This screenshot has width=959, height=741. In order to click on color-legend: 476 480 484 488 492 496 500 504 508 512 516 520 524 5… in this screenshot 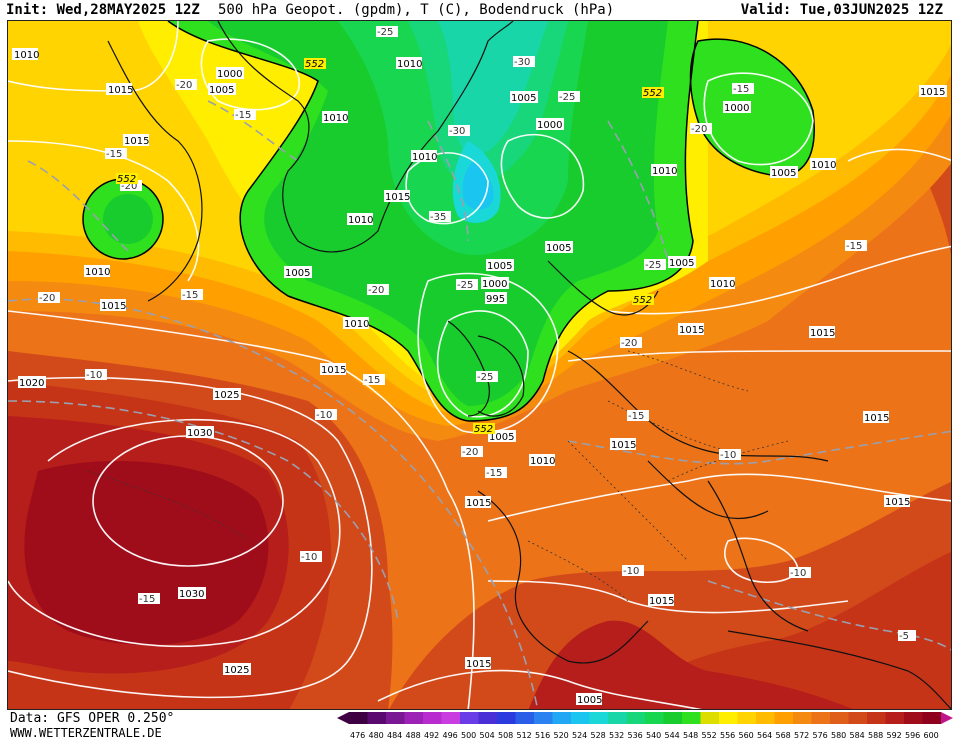, I will do `click(645, 726)`.